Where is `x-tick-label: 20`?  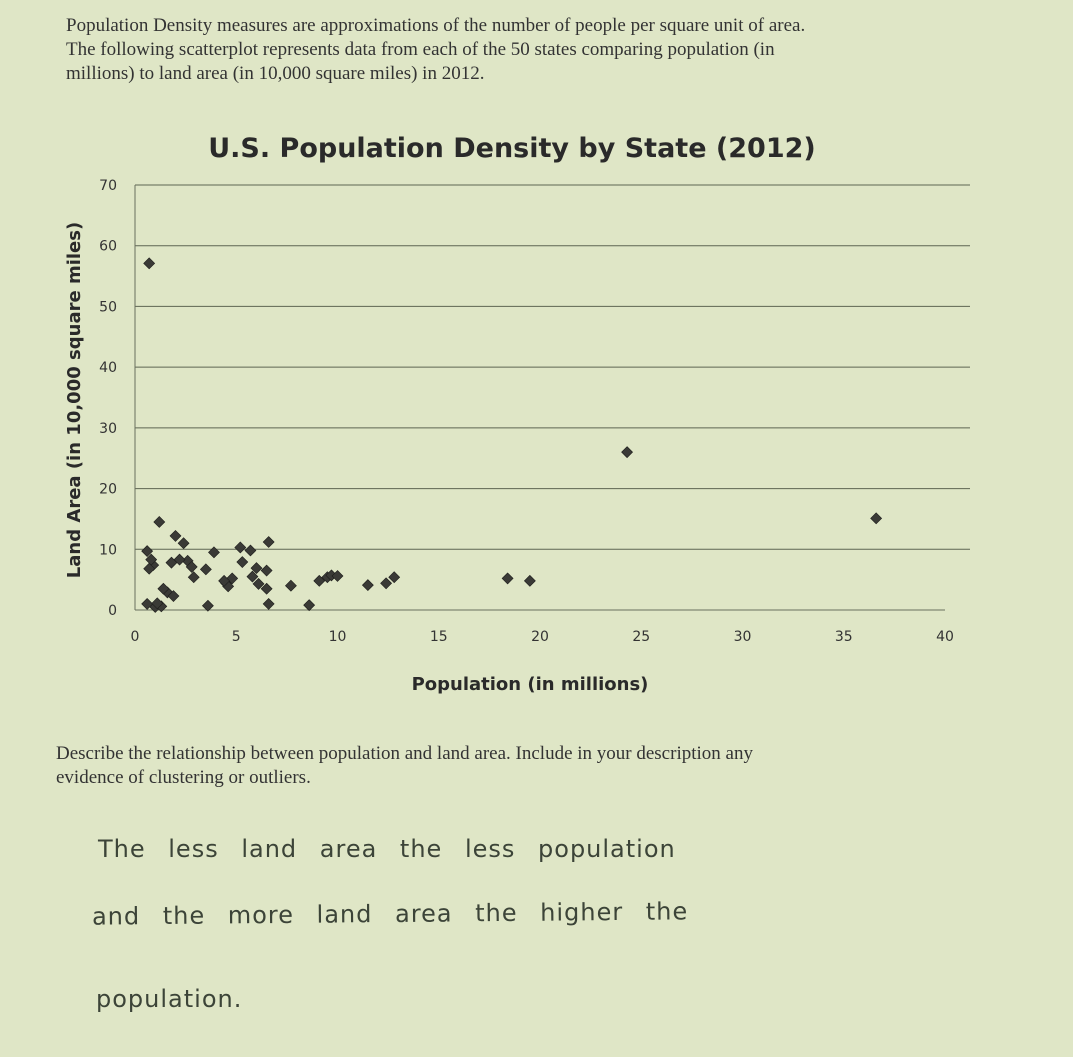
x-tick-label: 20 is located at coordinates (540, 637).